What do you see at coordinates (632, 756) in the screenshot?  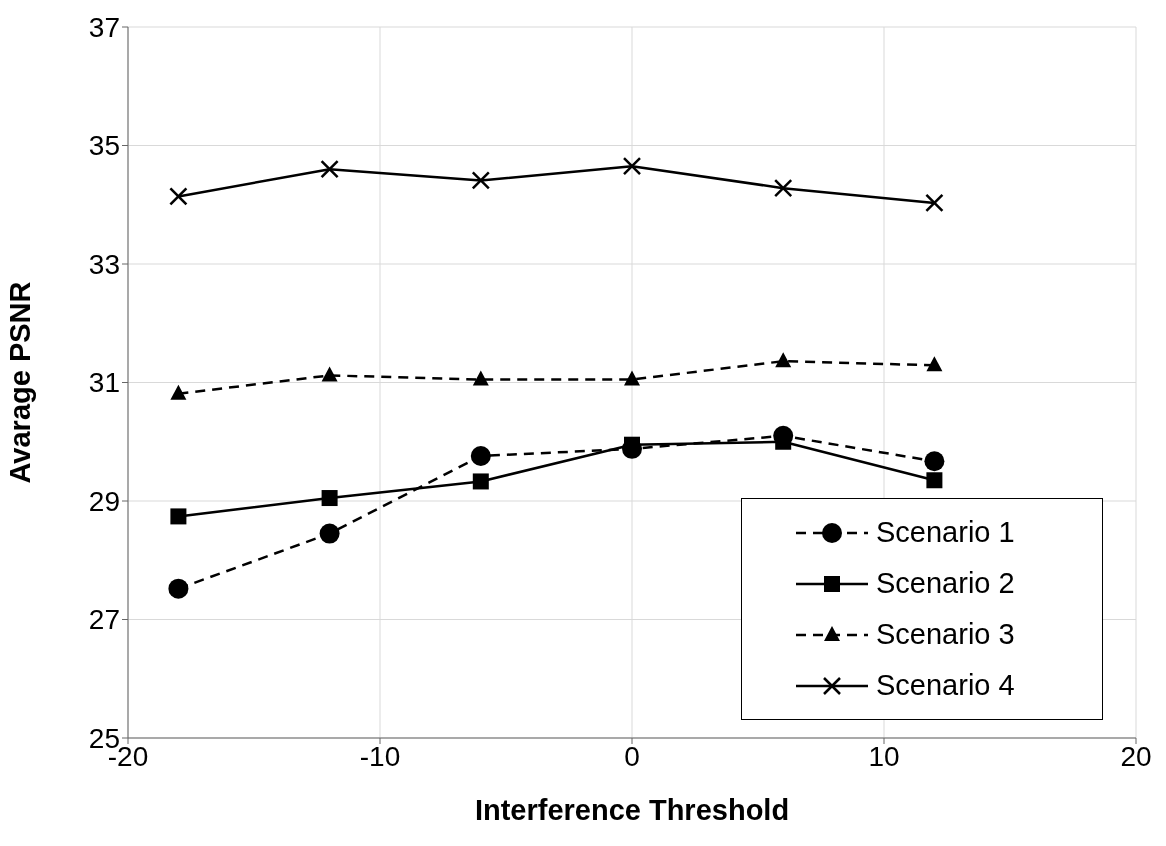 I see `x-tick-label: 0` at bounding box center [632, 756].